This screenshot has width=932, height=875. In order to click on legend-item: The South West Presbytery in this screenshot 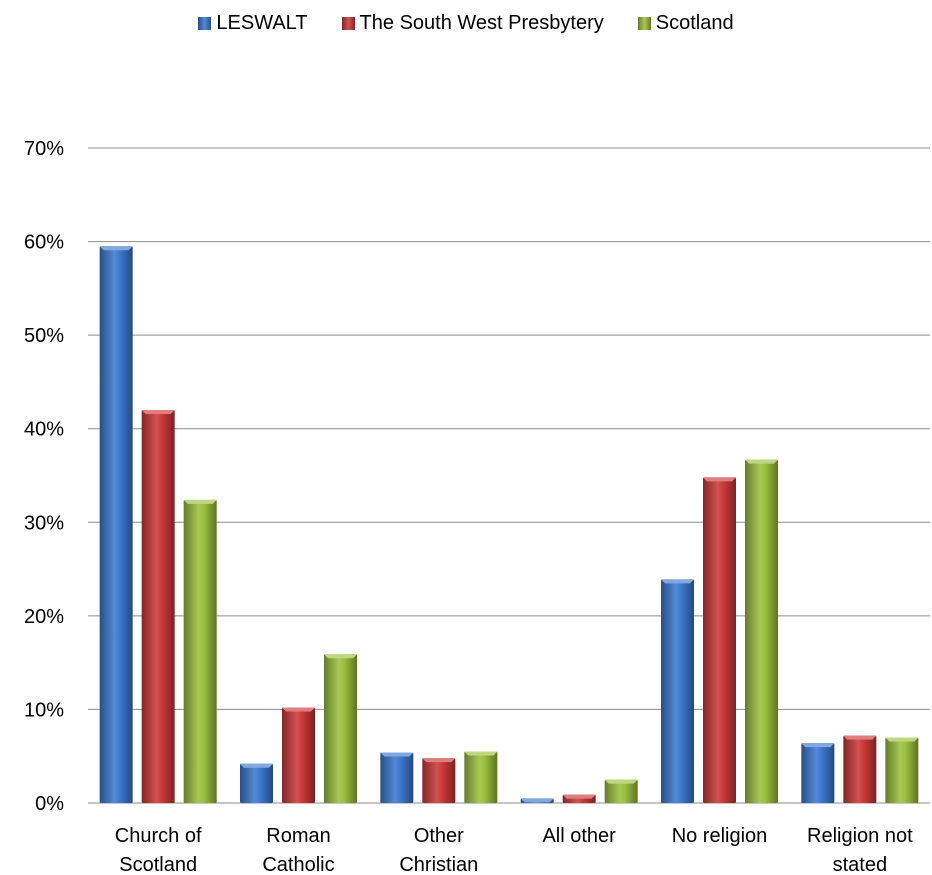, I will do `click(472, 23)`.